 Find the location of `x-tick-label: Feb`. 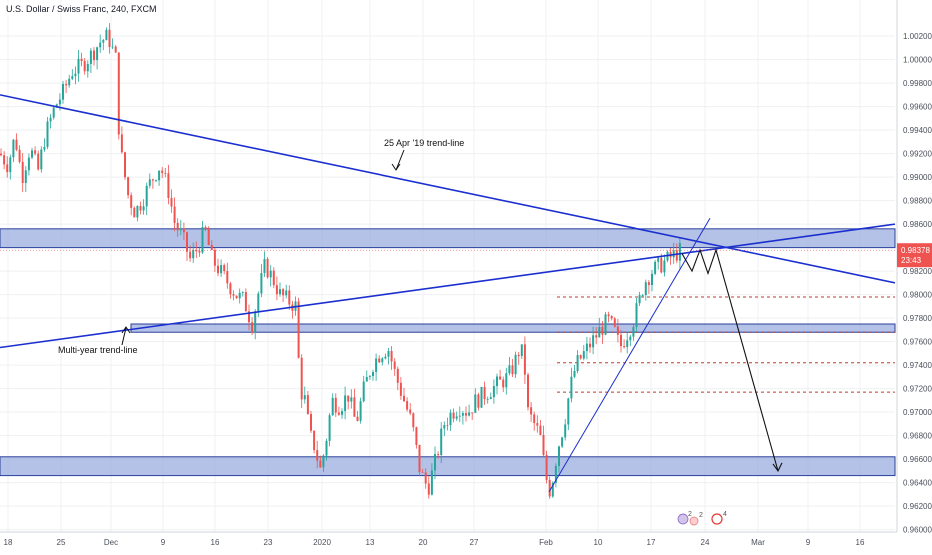

x-tick-label: Feb is located at coordinates (546, 542).